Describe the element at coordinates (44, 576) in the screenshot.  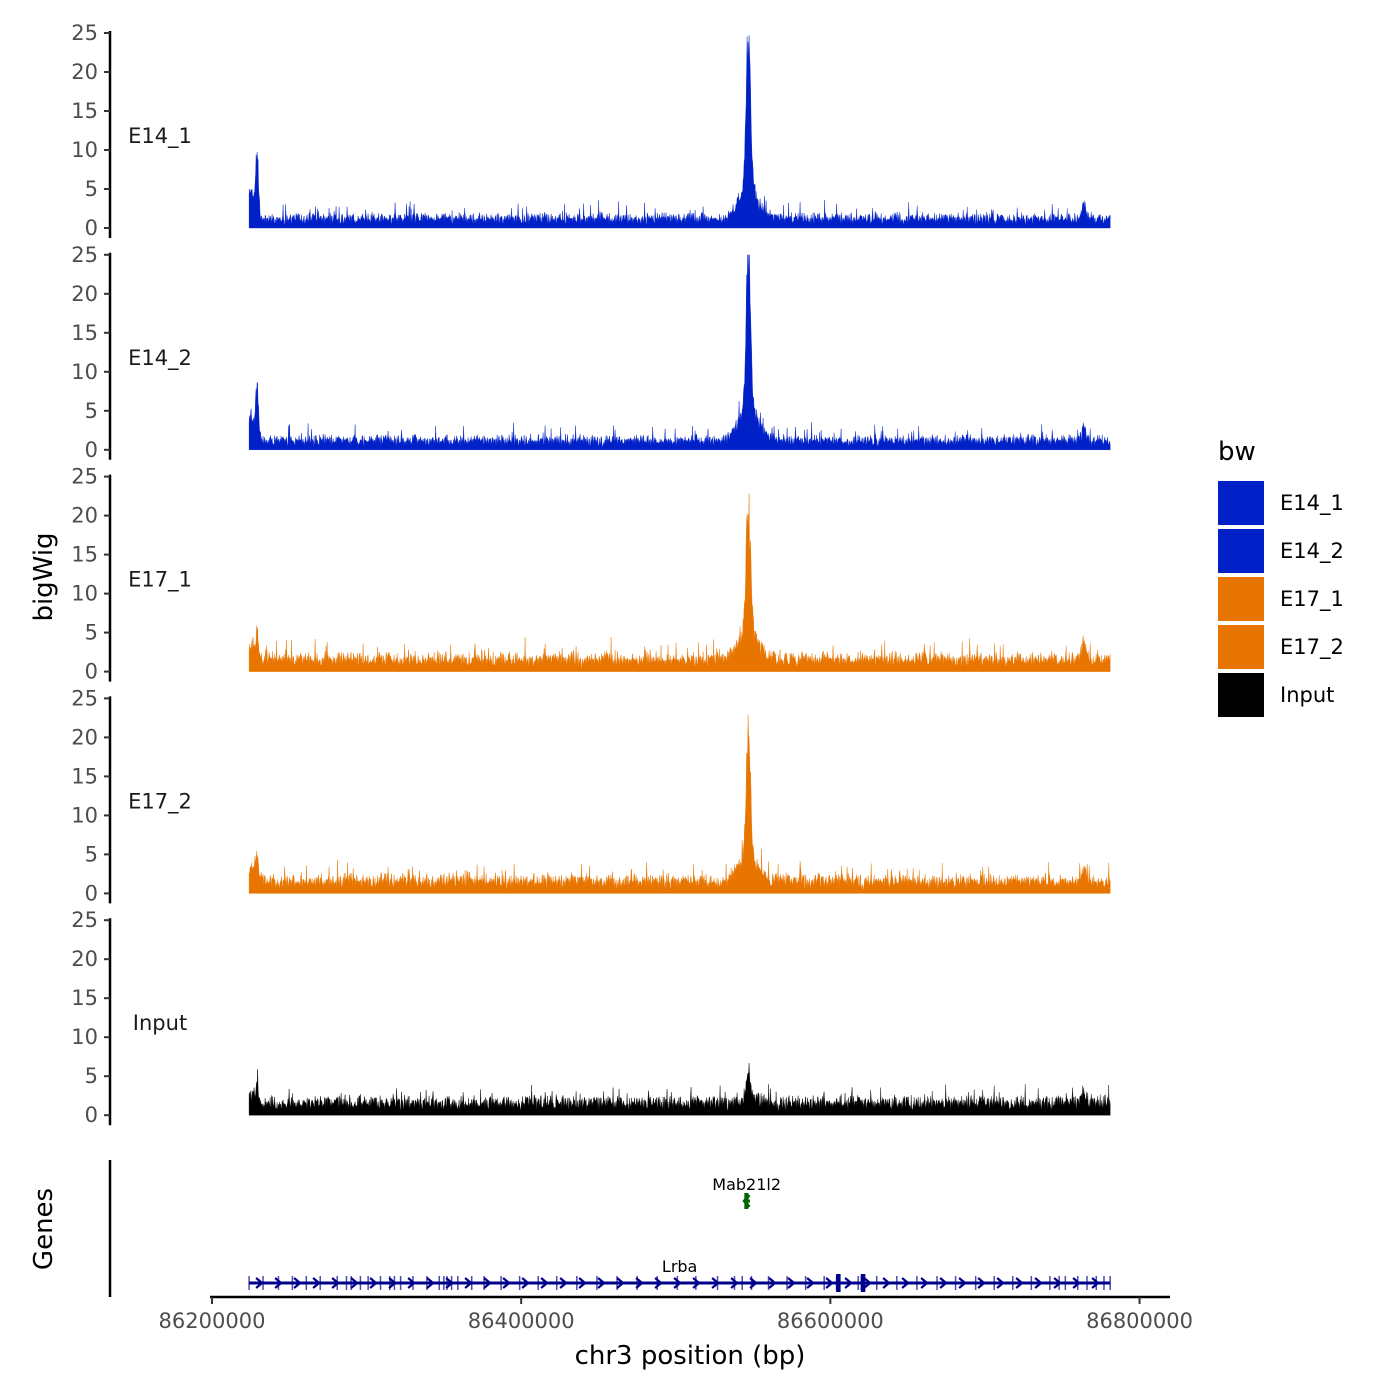
I see `y-axis-title: bigWig` at that location.